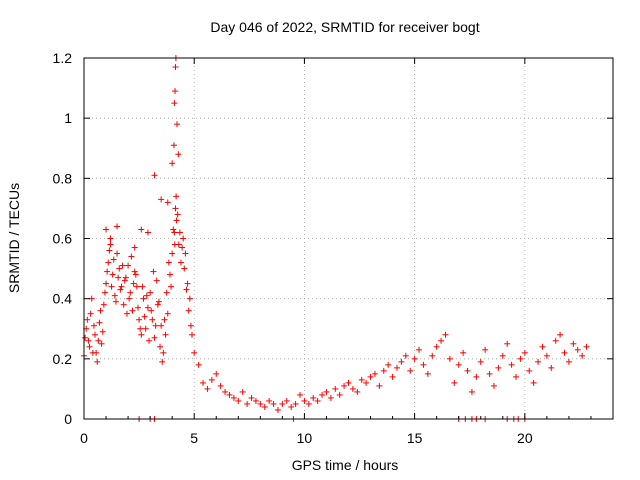 This screenshot has width=640, height=480. What do you see at coordinates (63, 299) in the screenshot?
I see `y-tick-label: 0.4` at bounding box center [63, 299].